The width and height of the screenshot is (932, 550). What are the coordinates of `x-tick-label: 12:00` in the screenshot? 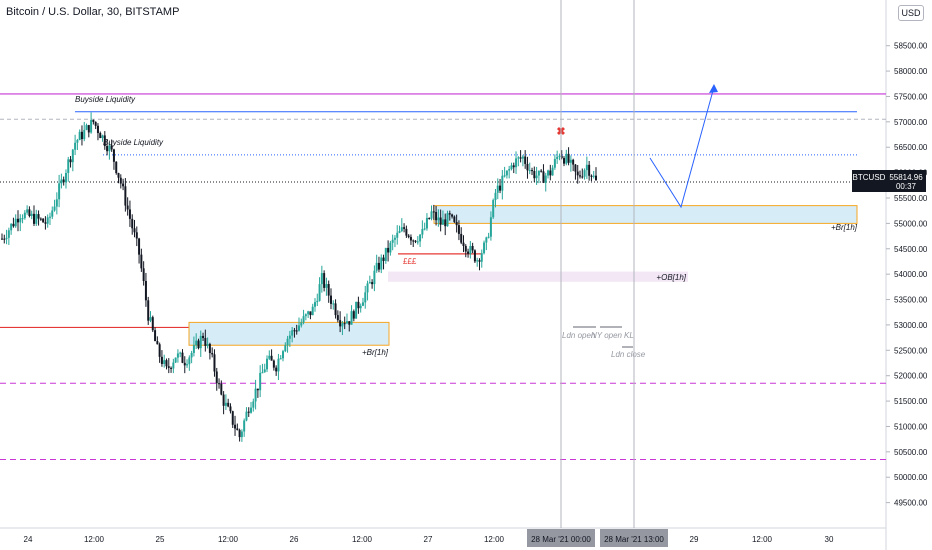 It's located at (362, 539).